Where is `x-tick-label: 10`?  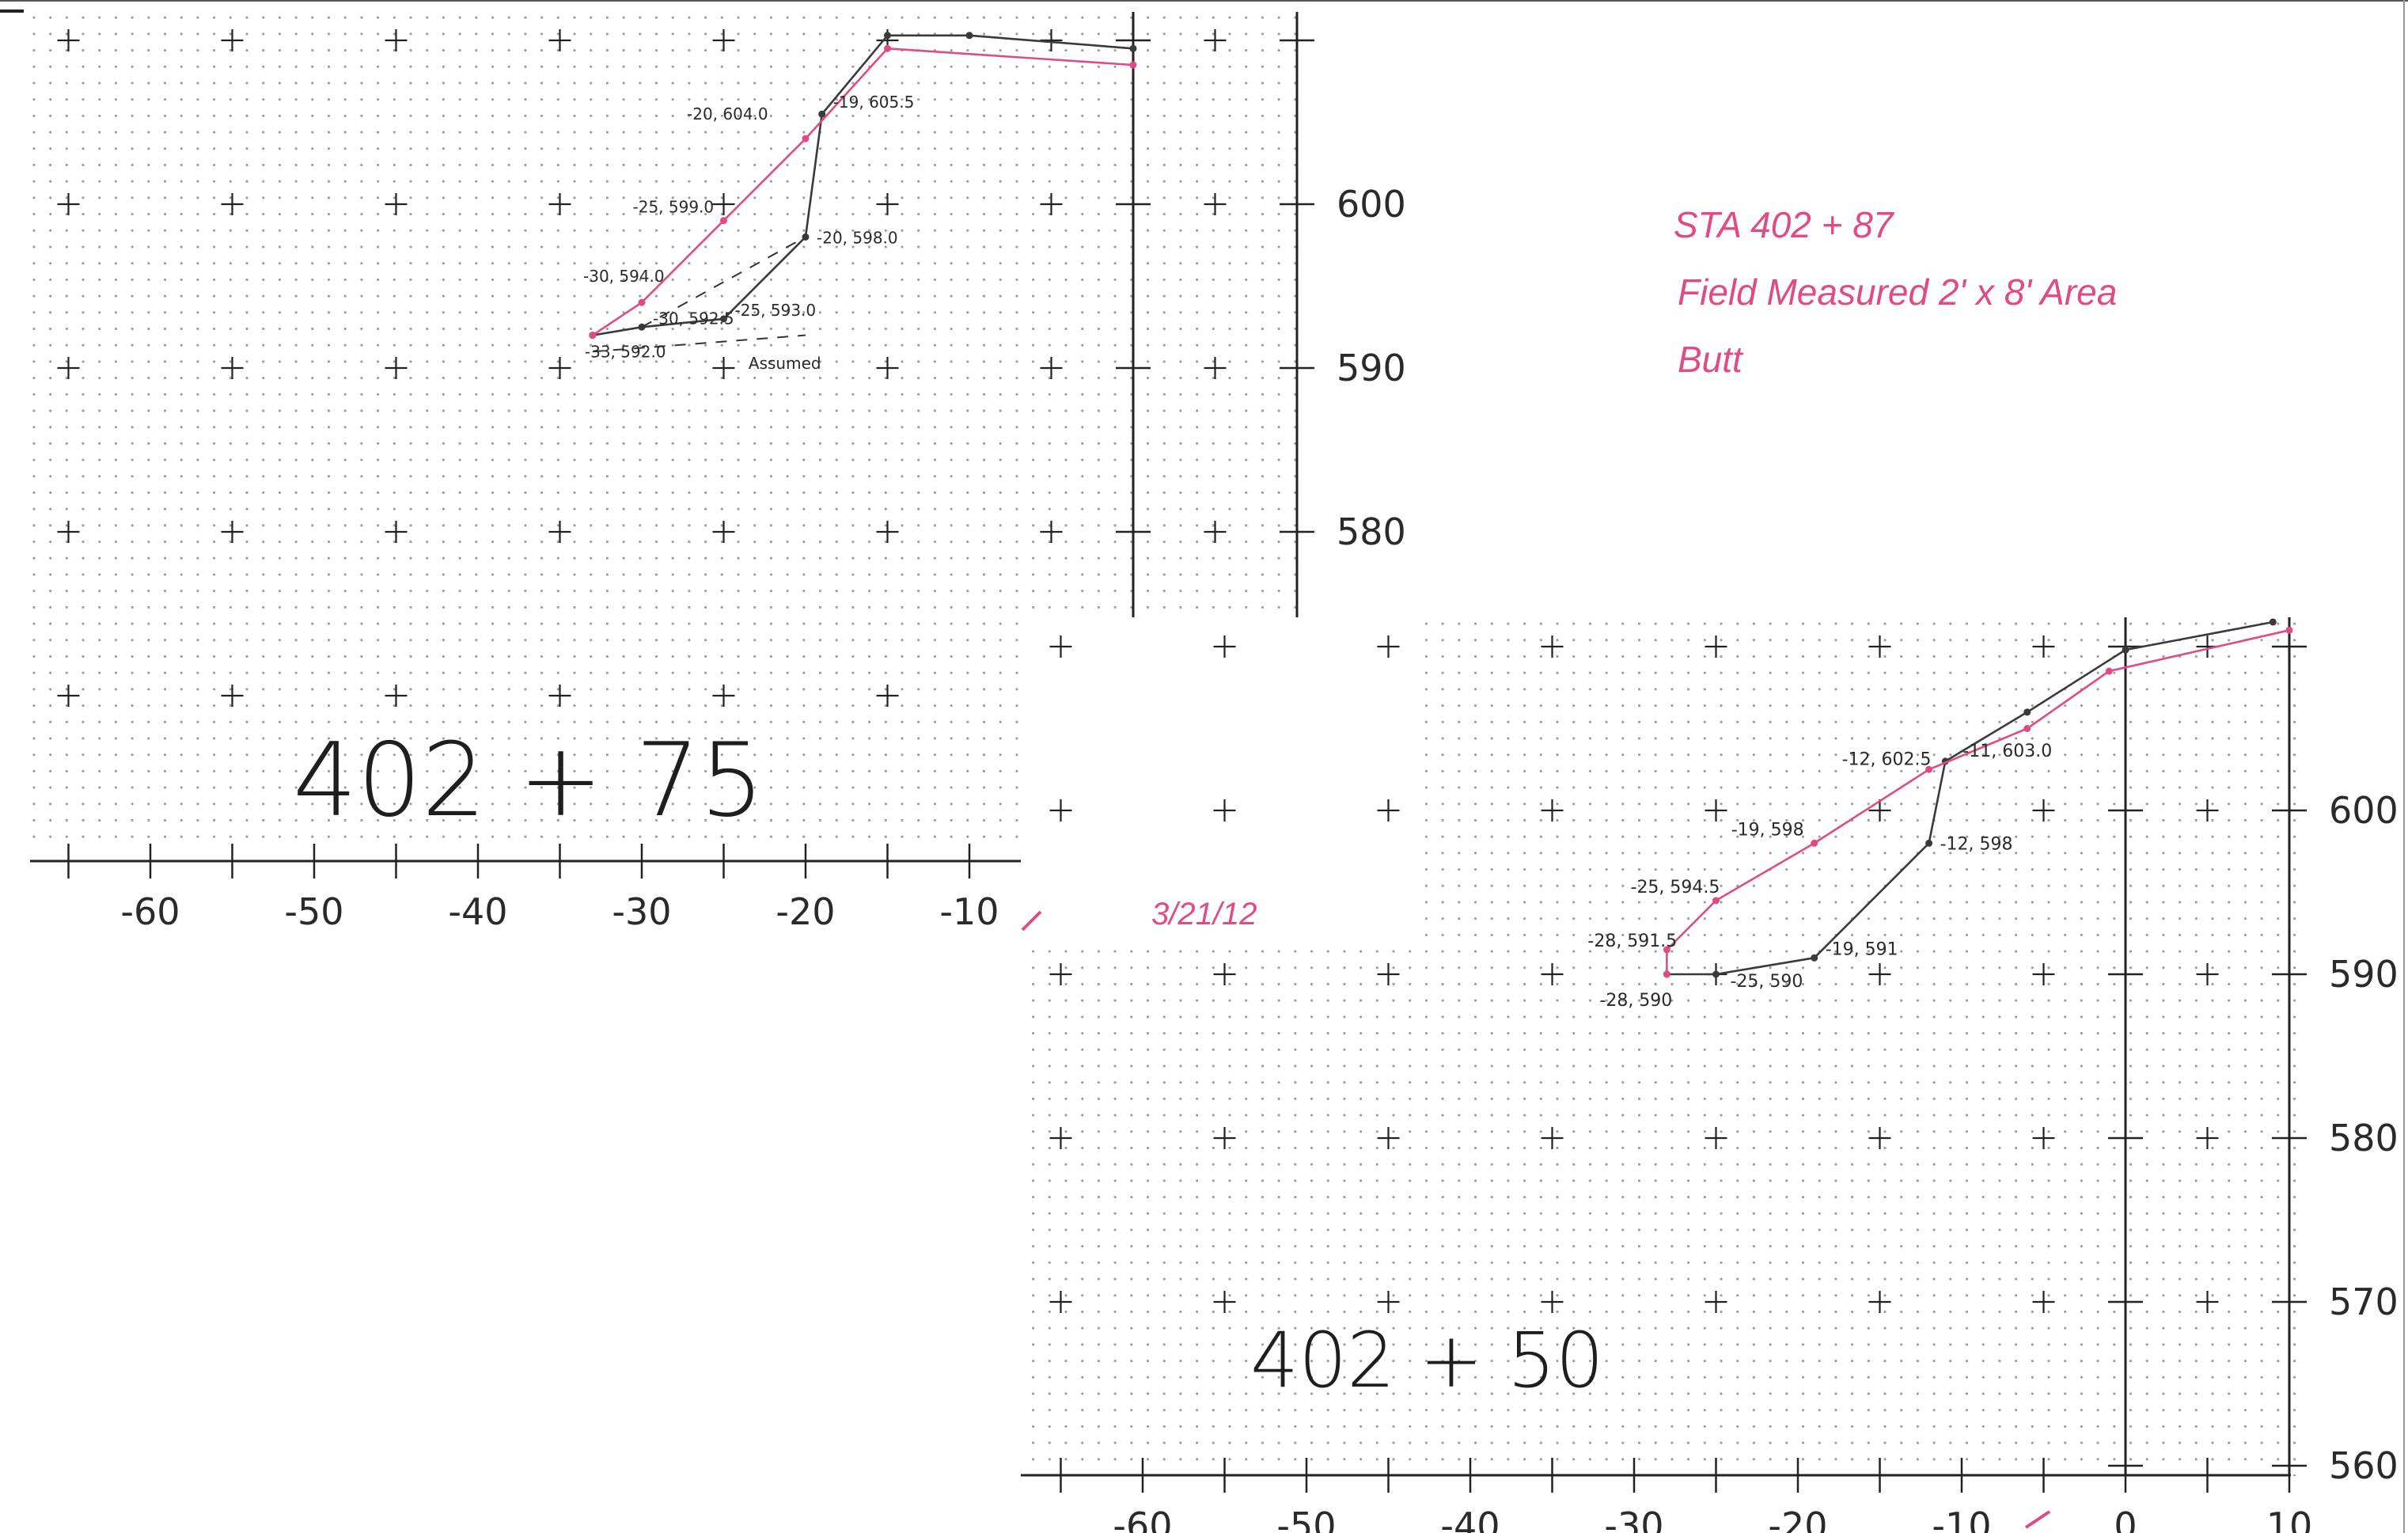 x-tick-label: 10 is located at coordinates (2289, 1519).